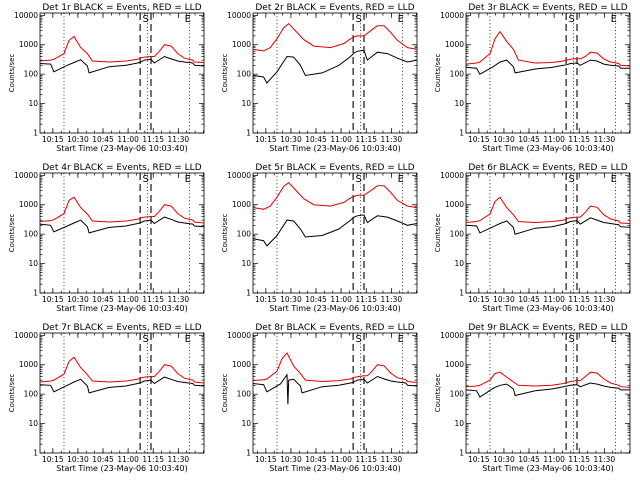 This screenshot has height=480, width=640. I want to click on panel-title: Det 7r BLACK = Events, RED = LLD, so click(121, 328).